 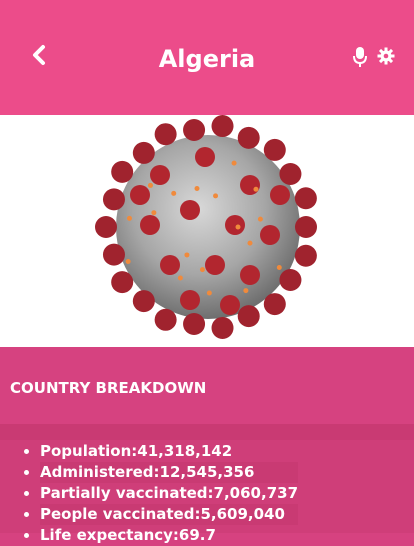 I want to click on section-title: COUNTRY BREAKDOWN, so click(x=108, y=388).